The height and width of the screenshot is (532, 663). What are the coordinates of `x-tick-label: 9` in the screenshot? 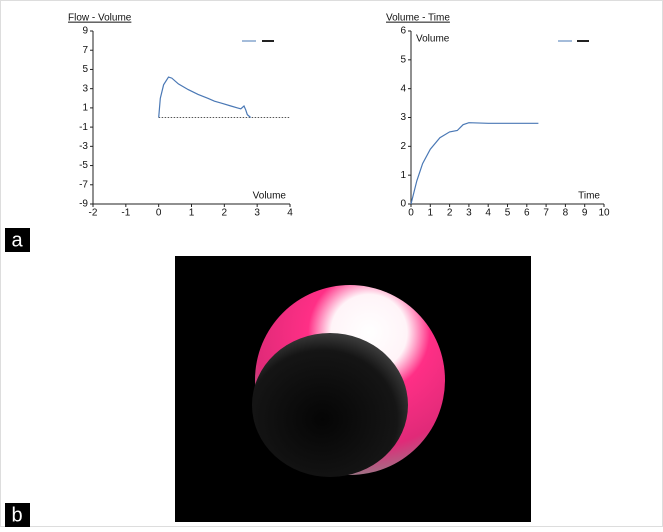 It's located at (585, 213).